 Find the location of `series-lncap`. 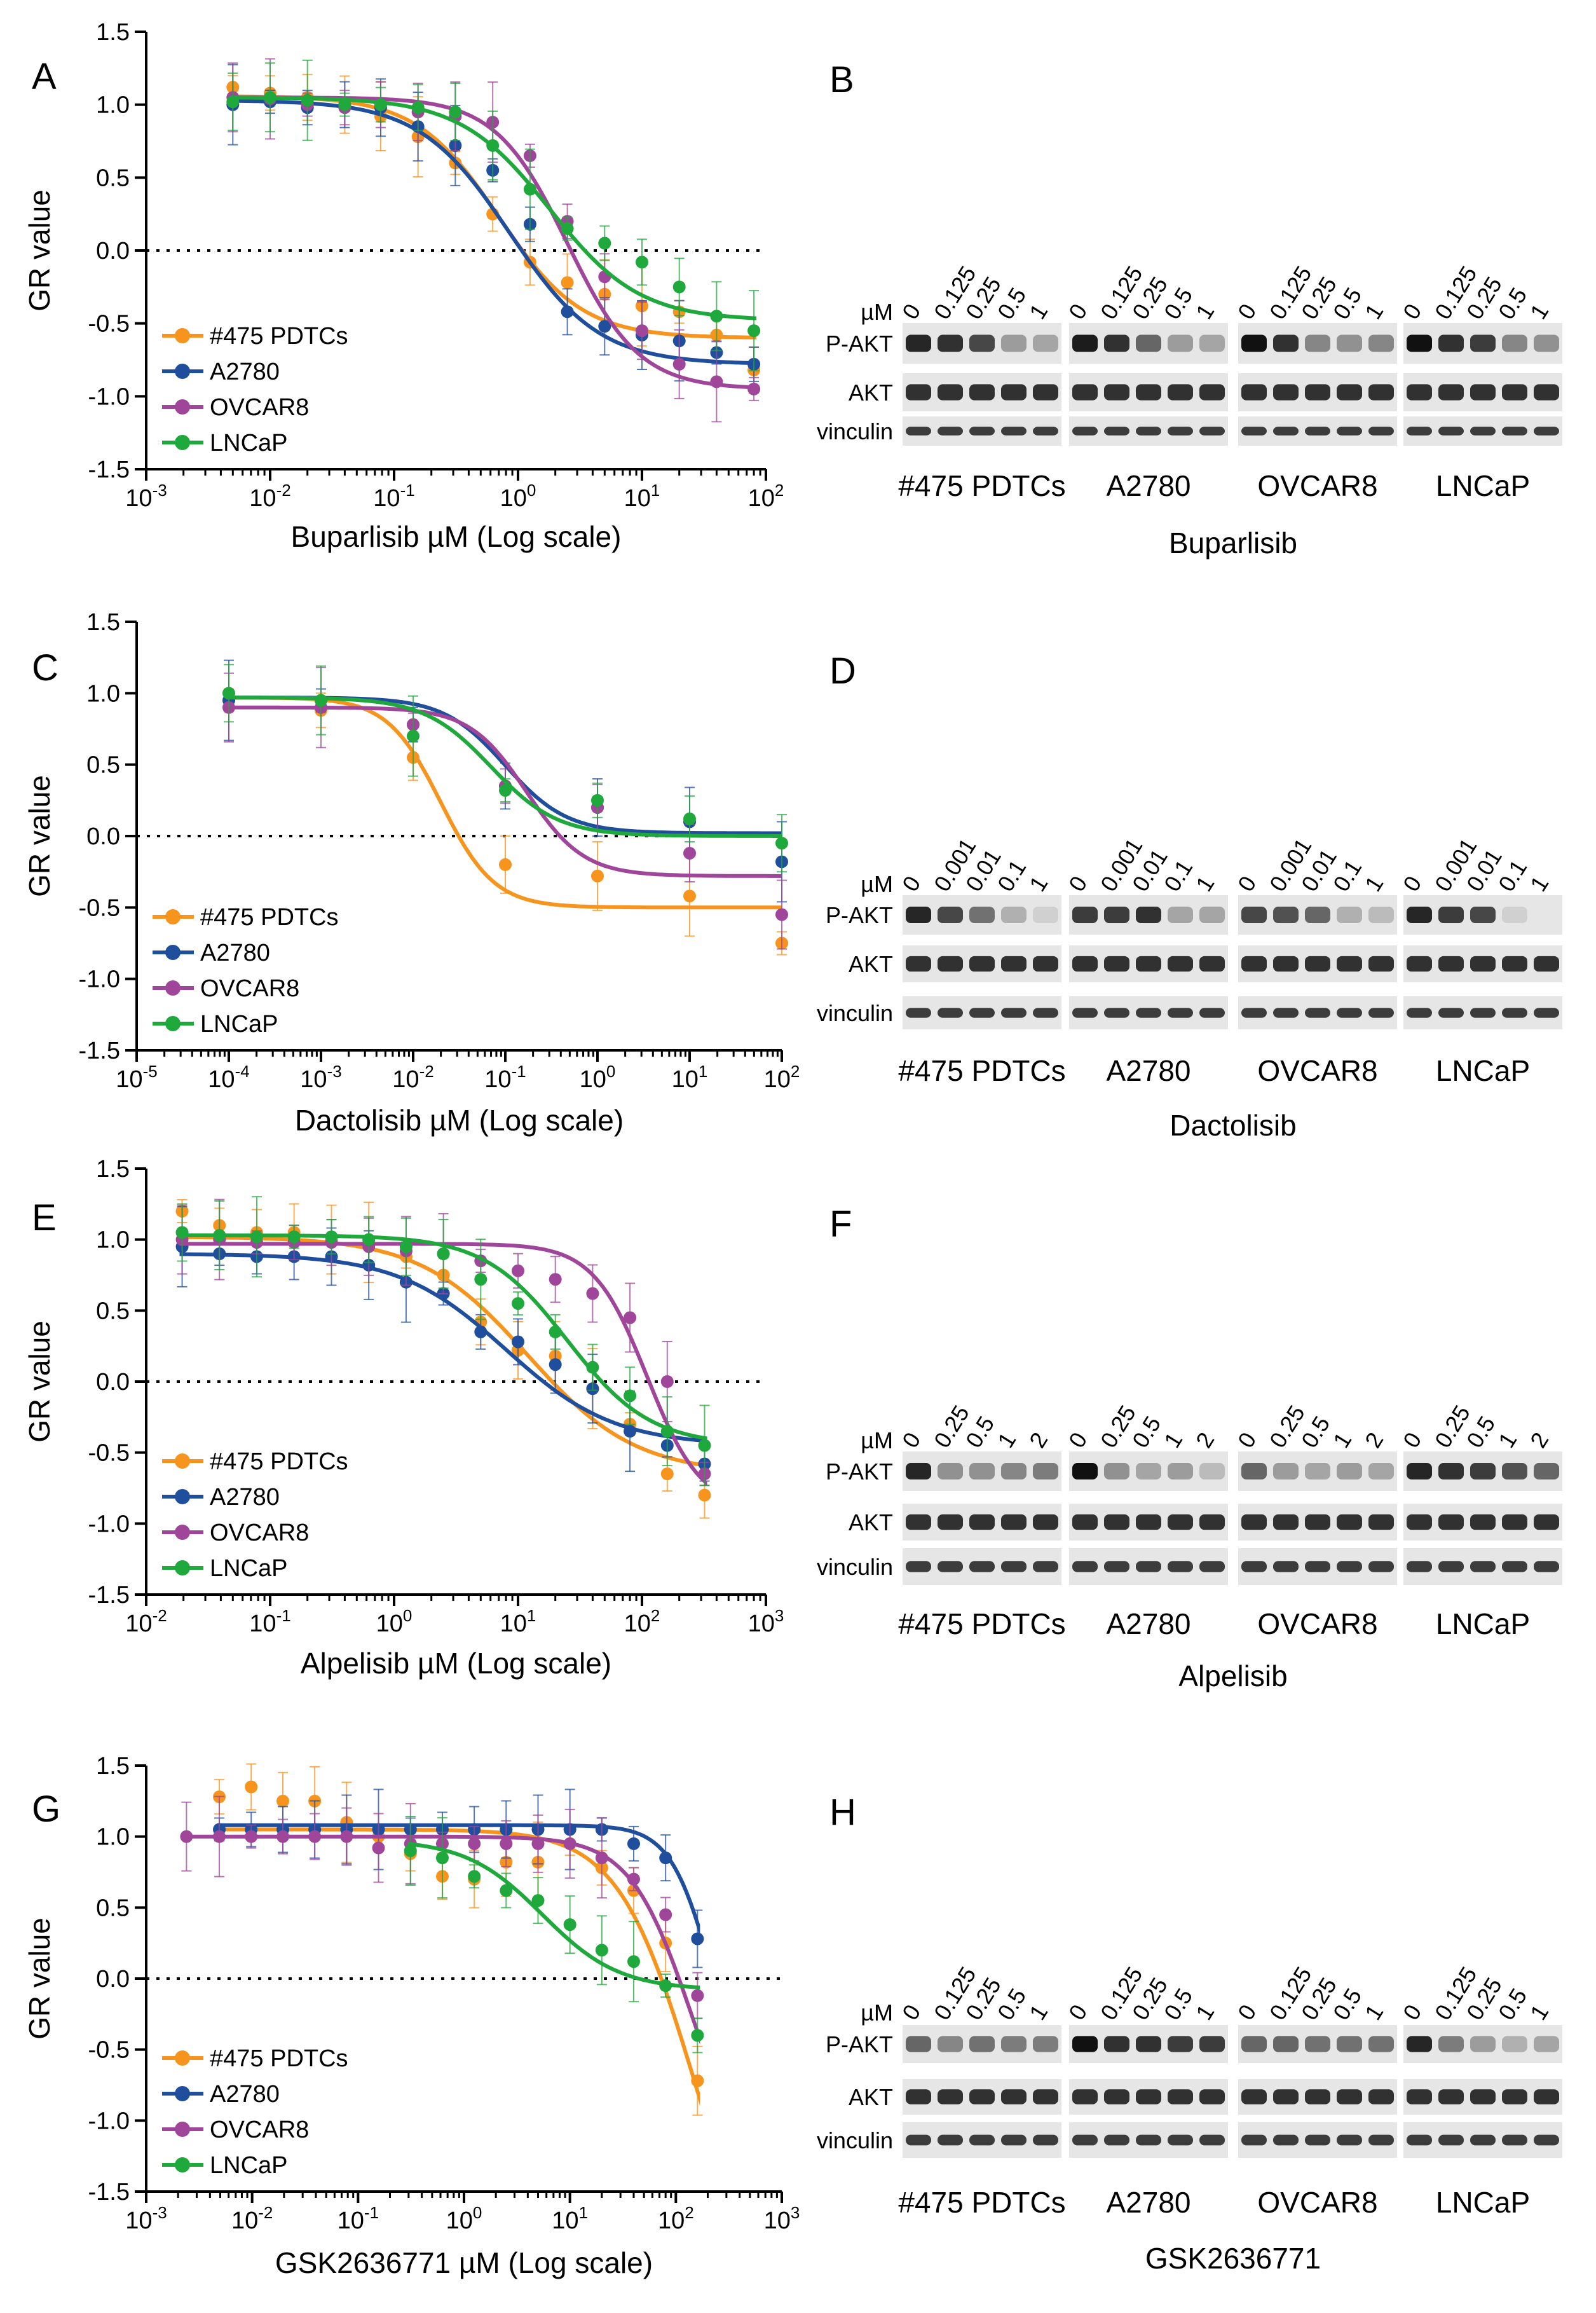

series-lncap is located at coordinates (554, 1935).